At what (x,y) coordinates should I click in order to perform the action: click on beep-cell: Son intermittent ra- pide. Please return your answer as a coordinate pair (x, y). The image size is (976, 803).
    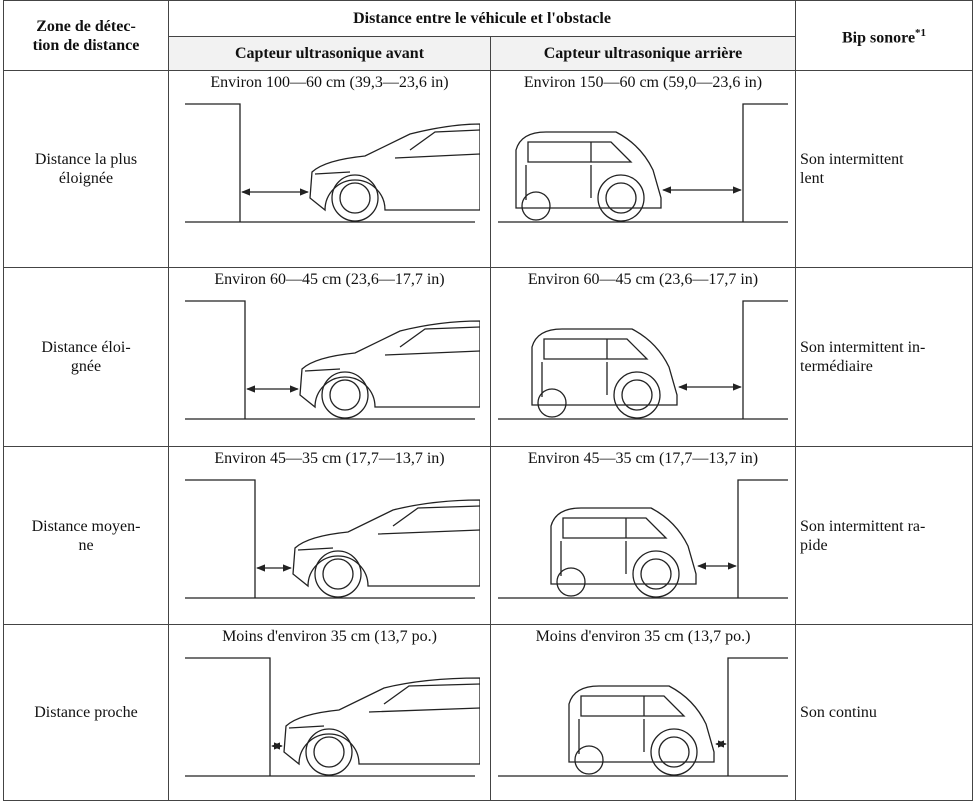
    Looking at the image, I should click on (884, 535).